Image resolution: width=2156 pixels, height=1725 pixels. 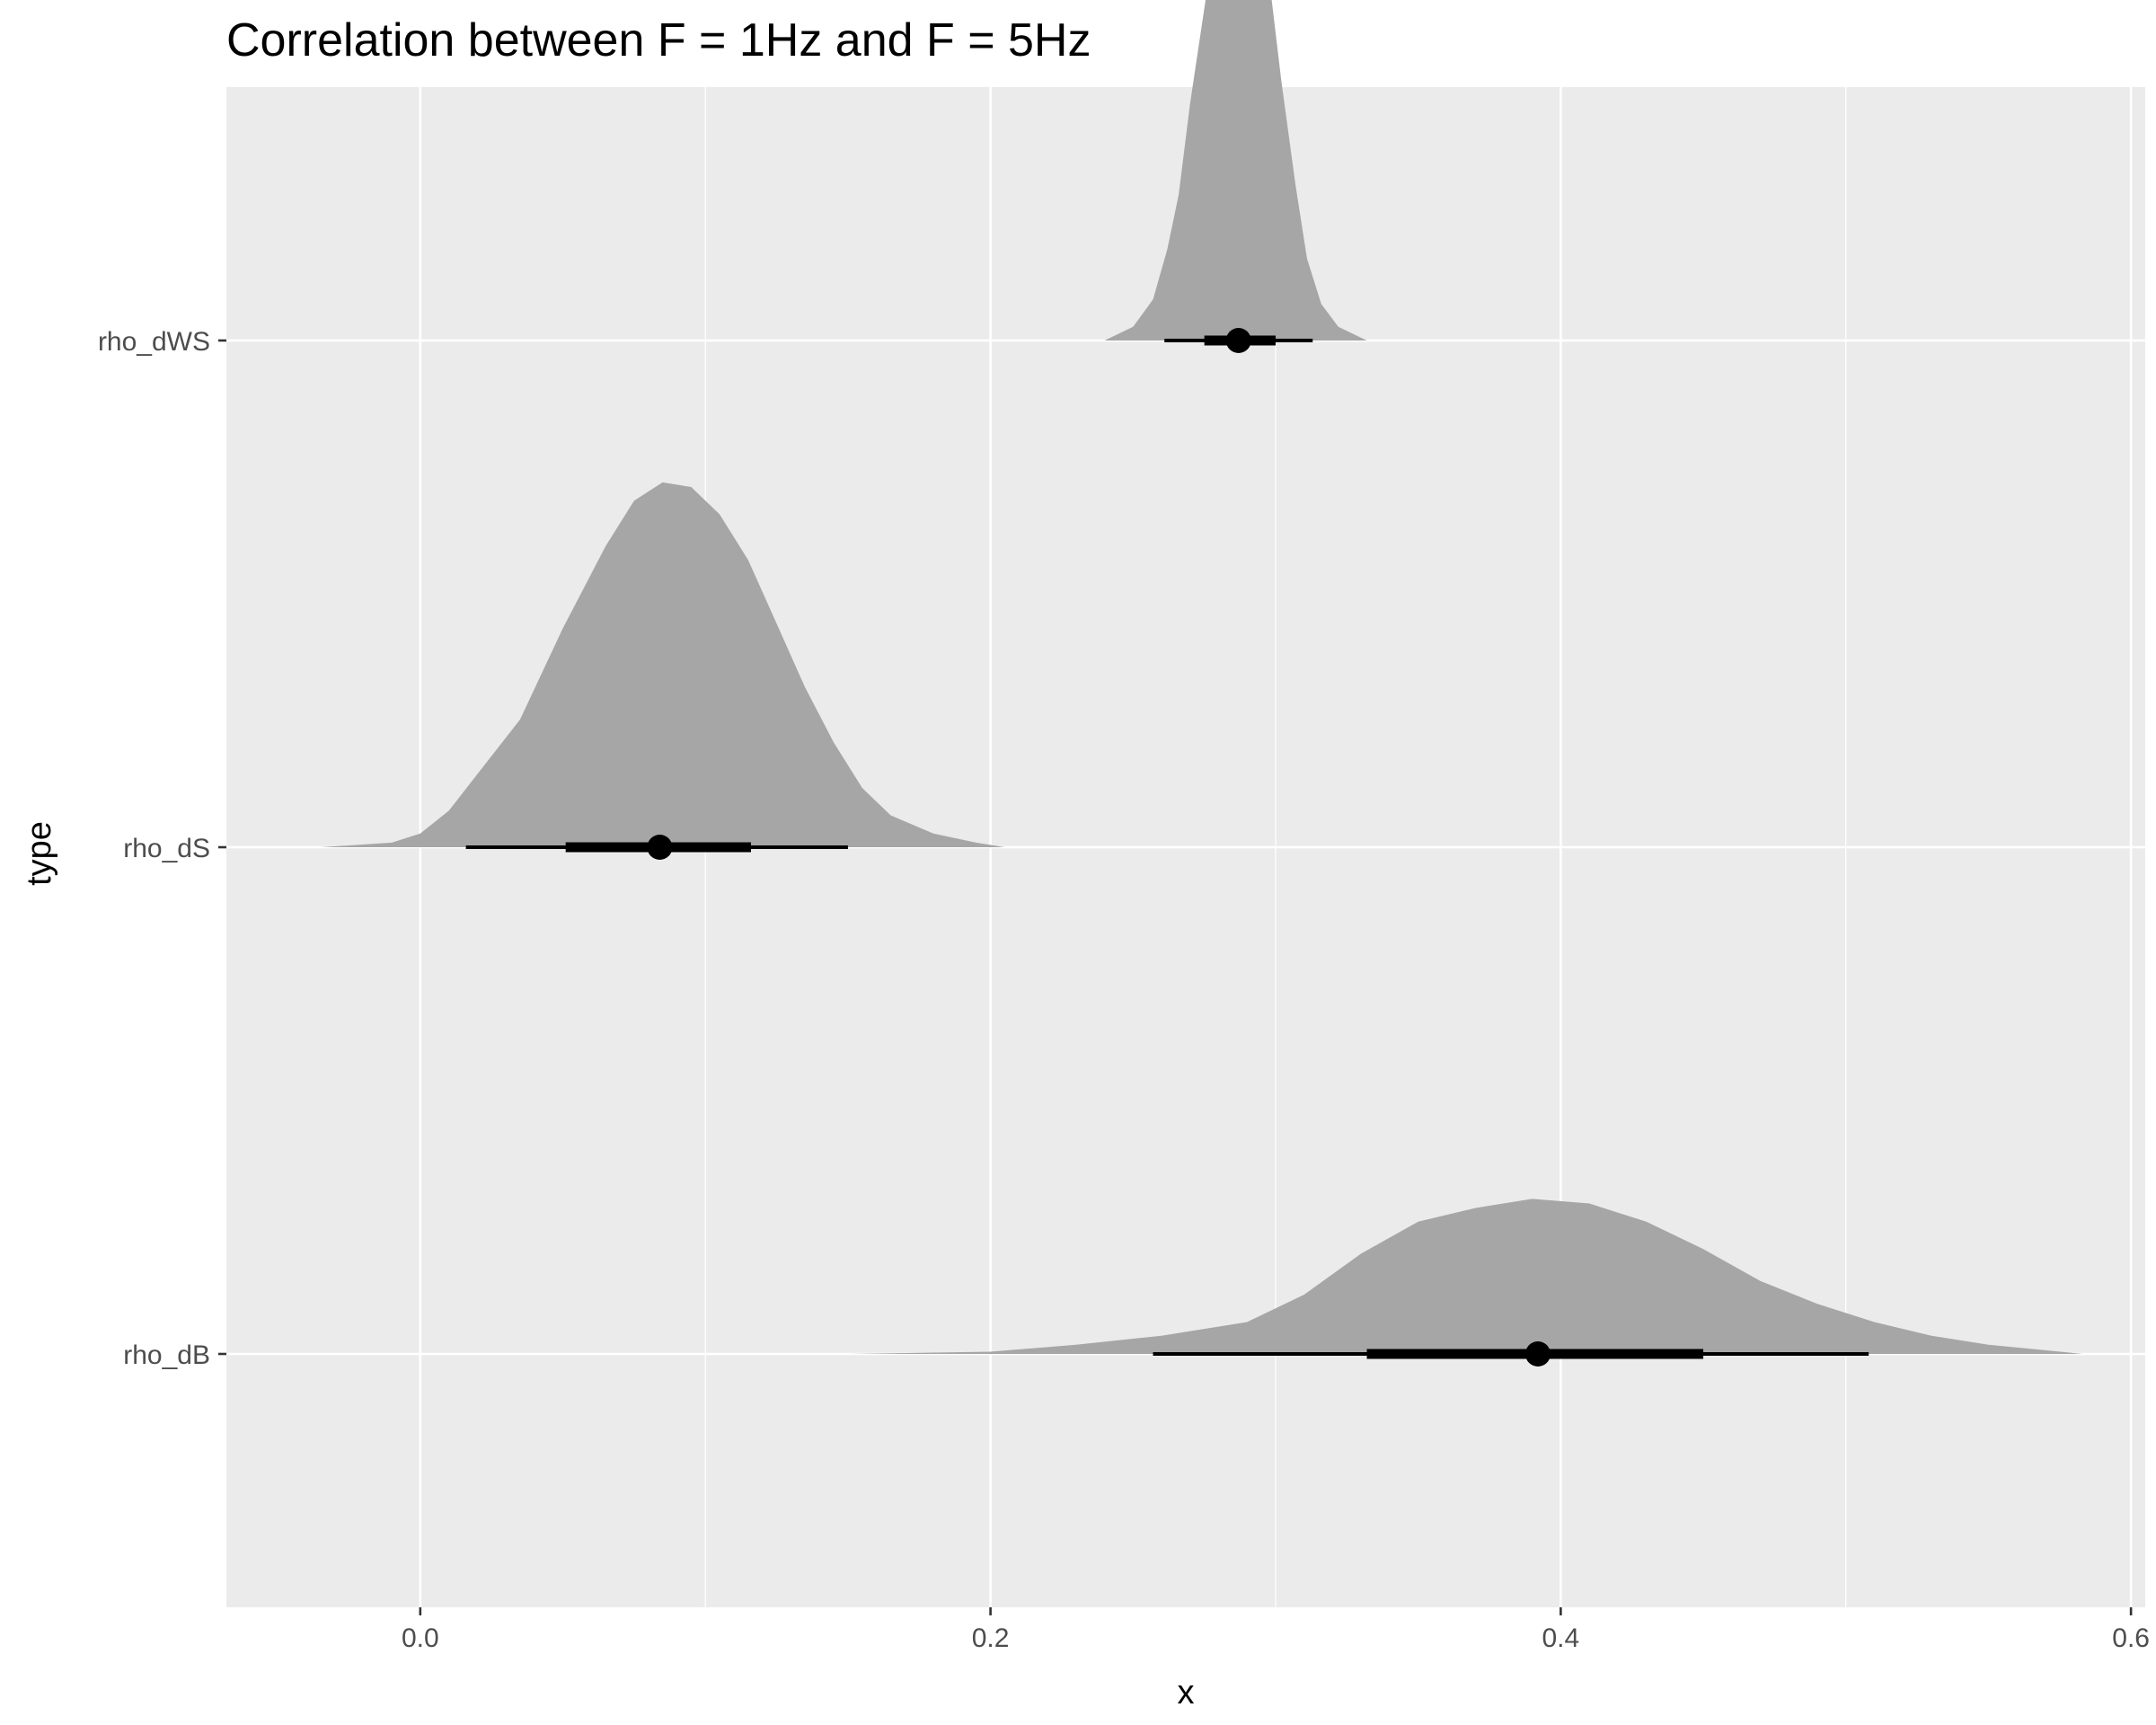 What do you see at coordinates (1186, 1693) in the screenshot?
I see `x-axis-title: x` at bounding box center [1186, 1693].